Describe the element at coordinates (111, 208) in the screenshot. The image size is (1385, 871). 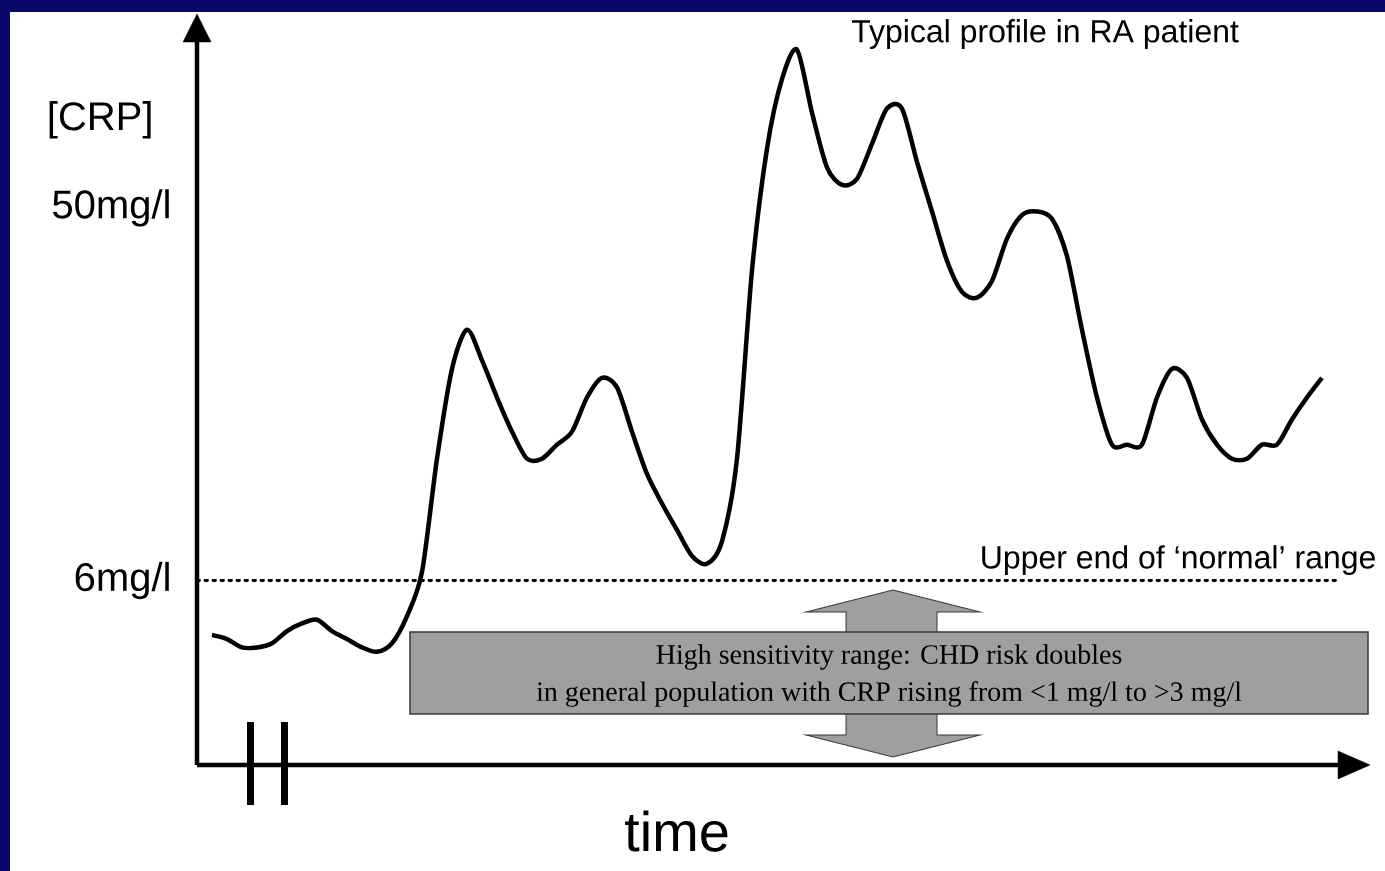
I see `y-tick-label: 50mg/l` at that location.